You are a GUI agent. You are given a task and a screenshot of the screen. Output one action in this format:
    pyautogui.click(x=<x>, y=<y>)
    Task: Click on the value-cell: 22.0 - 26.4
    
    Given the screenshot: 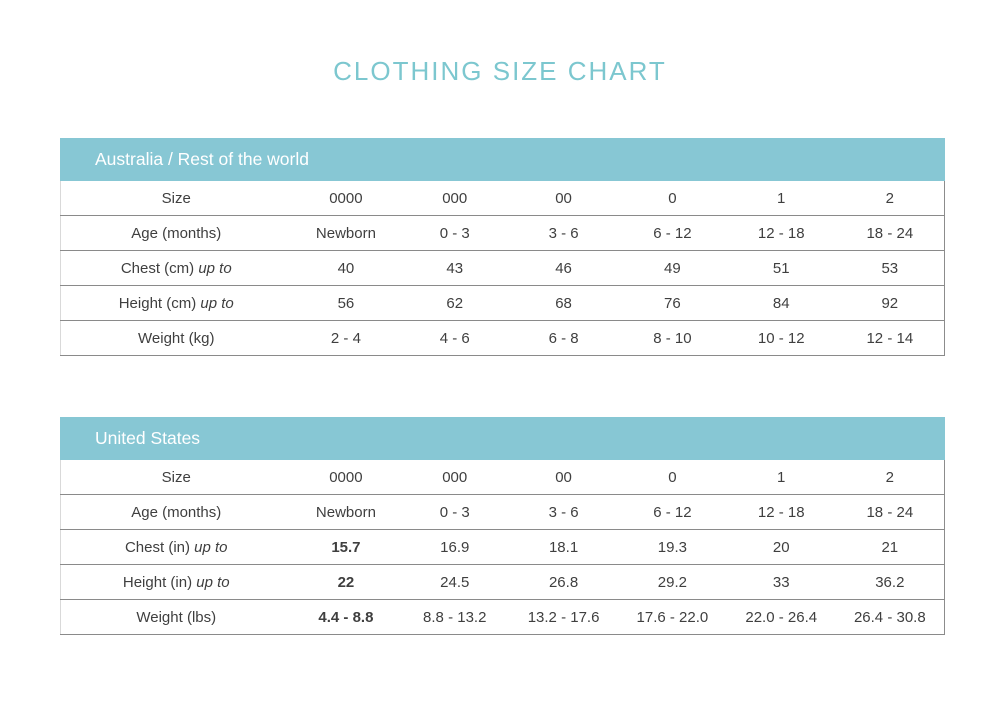 What is the action you would take?
    pyautogui.click(x=781, y=617)
    